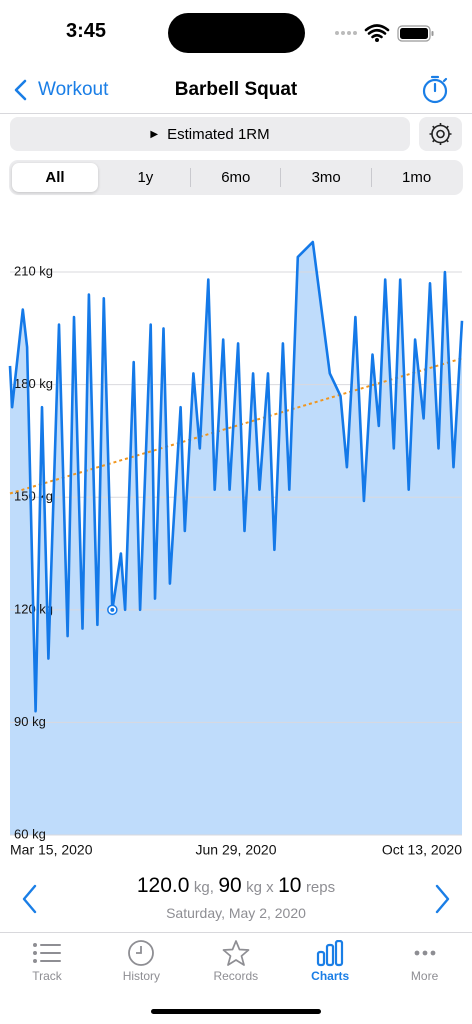 The height and width of the screenshot is (1024, 472). I want to click on tab: Records, so click(236, 966).